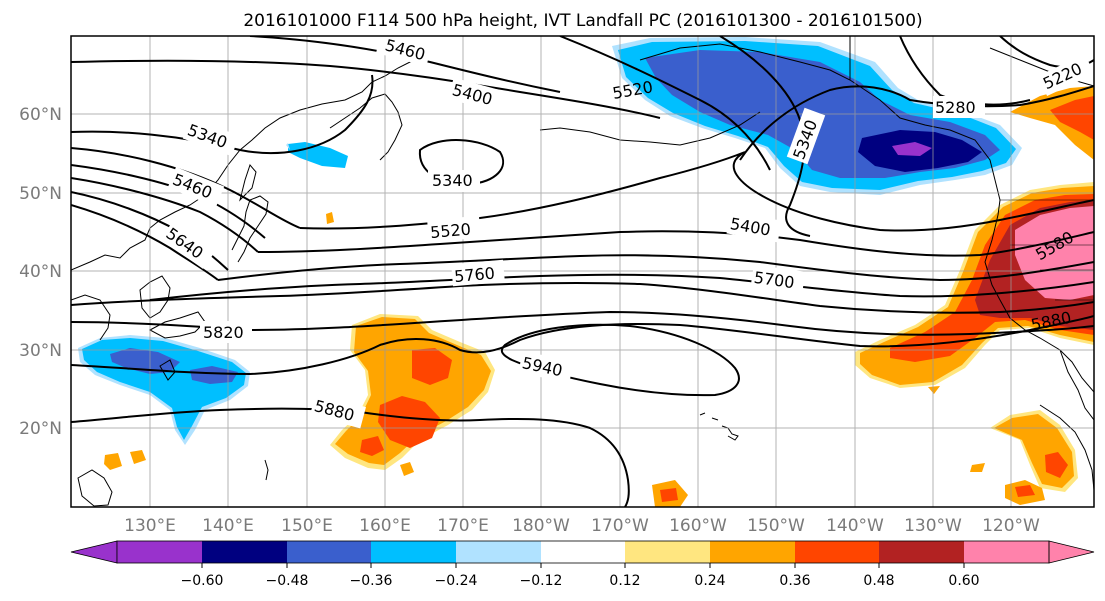 The width and height of the screenshot is (1105, 601). What do you see at coordinates (456, 581) in the screenshot?
I see `colorbar-tick-label: −0.24` at bounding box center [456, 581].